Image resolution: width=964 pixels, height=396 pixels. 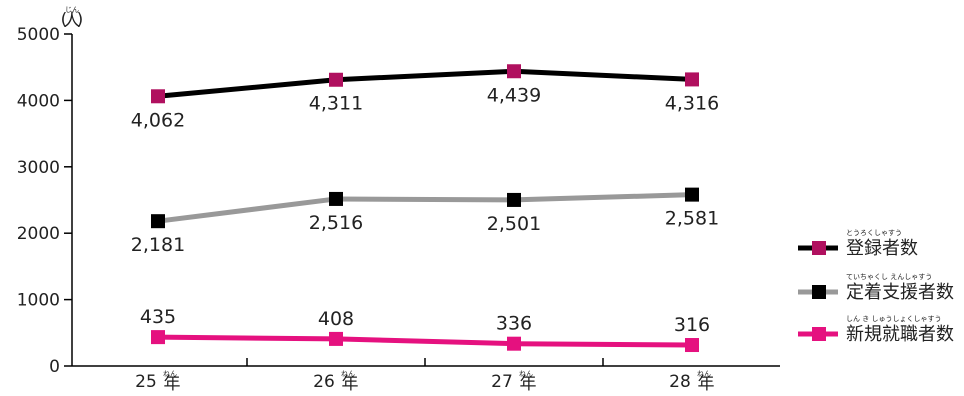 What do you see at coordinates (336, 223) in the screenshot?
I see `data-label: 2,516` at bounding box center [336, 223].